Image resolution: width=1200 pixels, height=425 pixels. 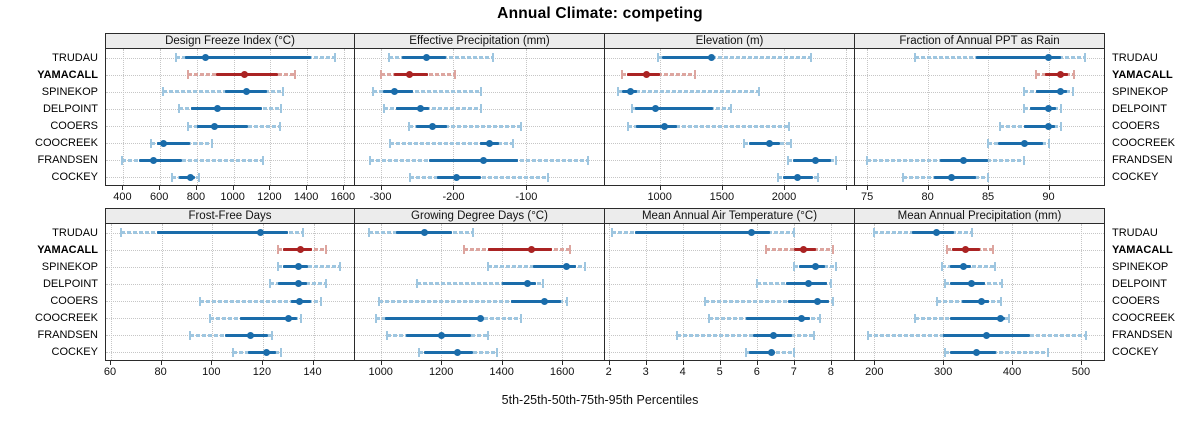 What do you see at coordinates (262, 372) in the screenshot?
I see `axis-tick-label: 120` at bounding box center [262, 372].